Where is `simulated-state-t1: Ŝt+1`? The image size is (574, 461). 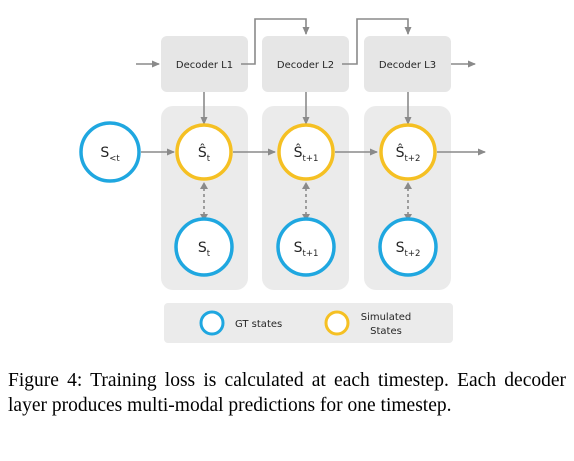
simulated-state-t1: Ŝt+1 is located at coordinates (306, 152).